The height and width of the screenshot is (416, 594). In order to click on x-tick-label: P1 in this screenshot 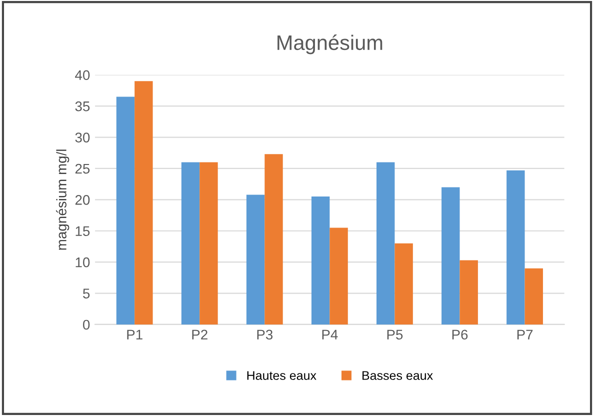, I will do `click(134, 335)`.